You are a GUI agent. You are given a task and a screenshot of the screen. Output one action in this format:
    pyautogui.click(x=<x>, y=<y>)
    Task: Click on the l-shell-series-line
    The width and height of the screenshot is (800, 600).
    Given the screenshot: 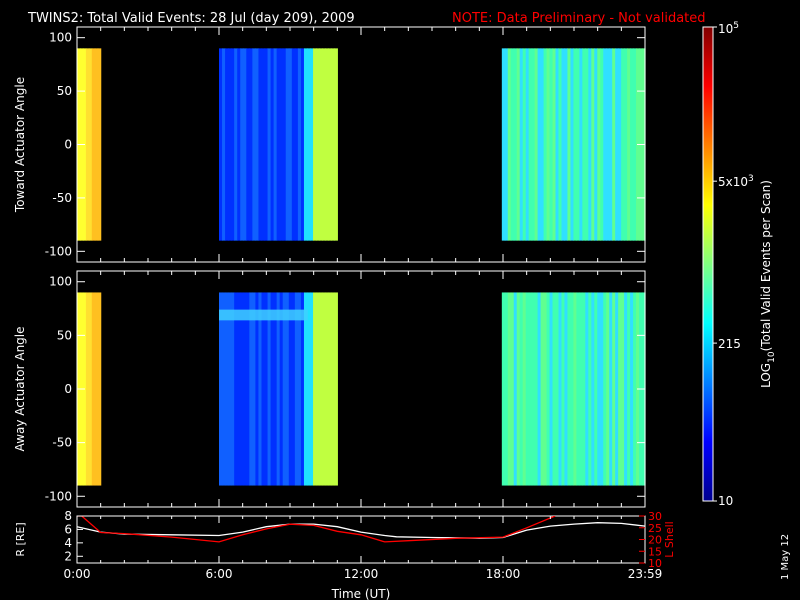 What is the action you would take?
    pyautogui.click(x=316, y=529)
    